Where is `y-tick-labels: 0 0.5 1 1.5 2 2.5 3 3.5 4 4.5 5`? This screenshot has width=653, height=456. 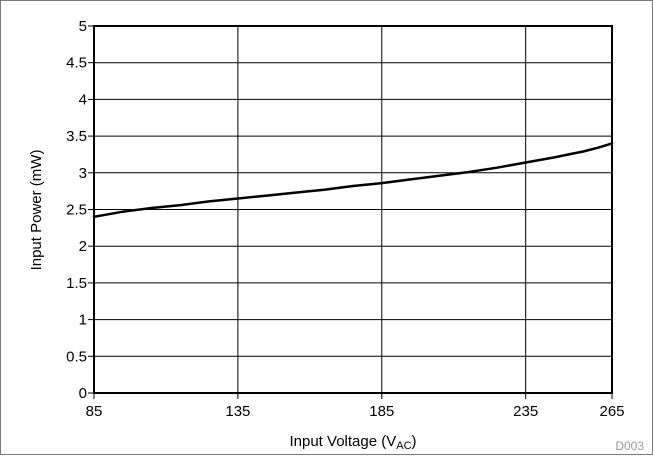 y-tick-labels: 0 0.5 1 1.5 2 2.5 3 3.5 4 4.5 5 is located at coordinates (76, 210).